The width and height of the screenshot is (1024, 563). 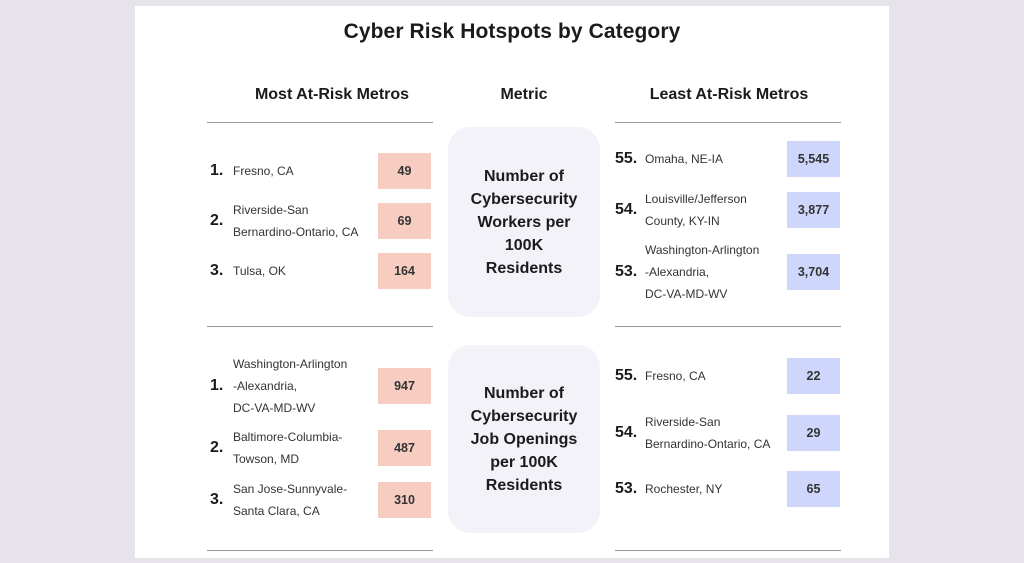 I want to click on header-metric: Metric, so click(x=524, y=94).